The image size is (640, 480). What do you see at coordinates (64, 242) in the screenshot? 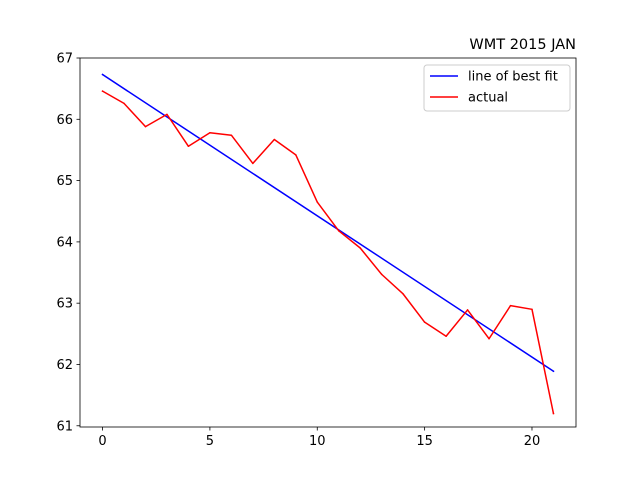
I see `y-tick-label: 64` at bounding box center [64, 242].